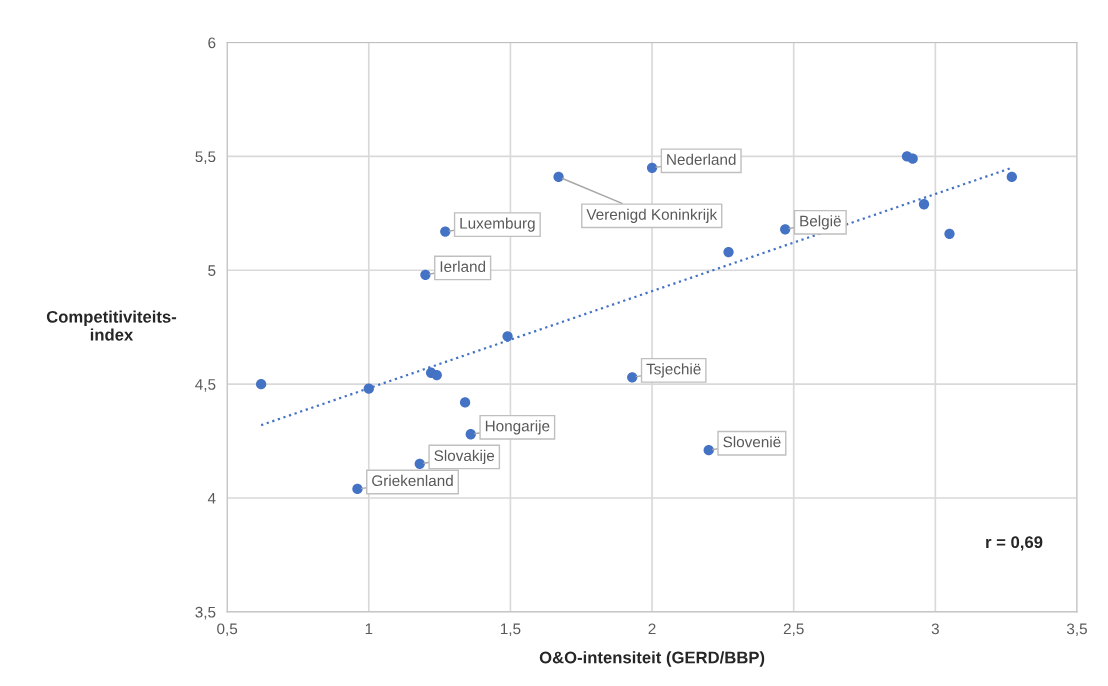 This screenshot has width=1108, height=686. I want to click on annotation: België, so click(820, 222).